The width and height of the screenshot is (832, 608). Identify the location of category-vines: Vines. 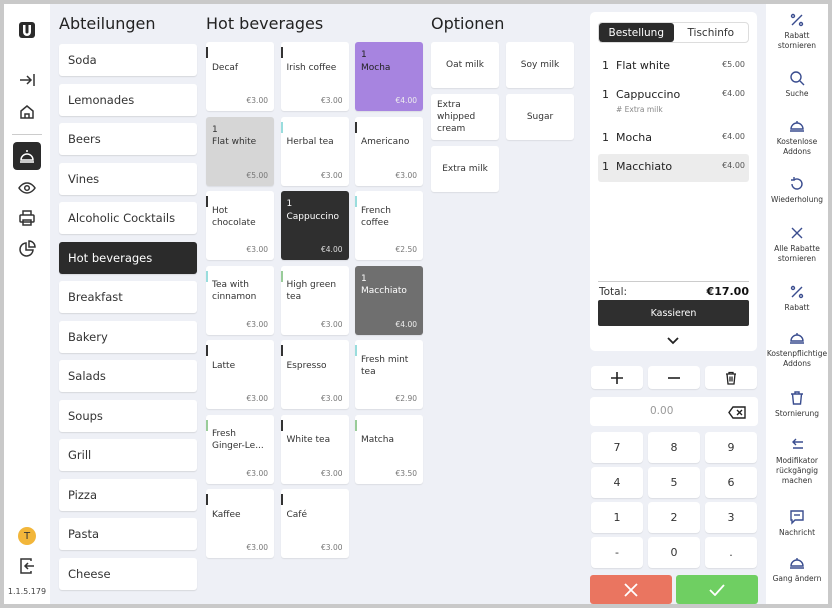
(128, 178).